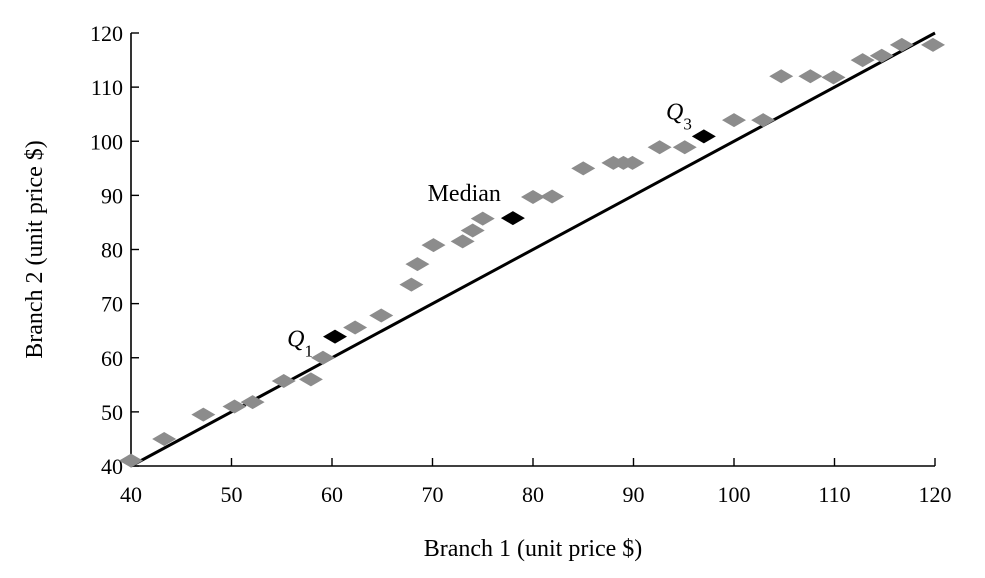 This screenshot has width=985, height=578. I want to click on x-tick-label: 110, so click(834, 494).